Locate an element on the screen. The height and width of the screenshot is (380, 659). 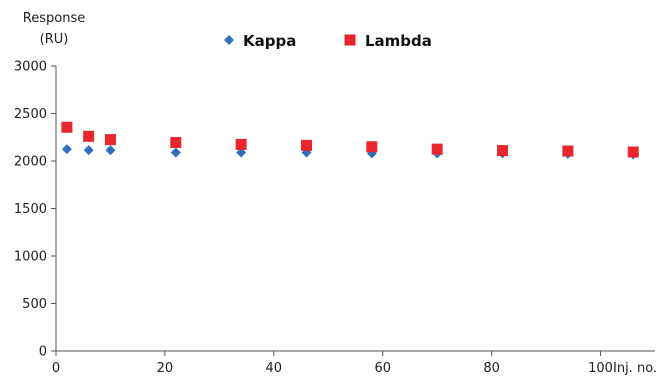
x-tick-label: 0 is located at coordinates (56, 368).